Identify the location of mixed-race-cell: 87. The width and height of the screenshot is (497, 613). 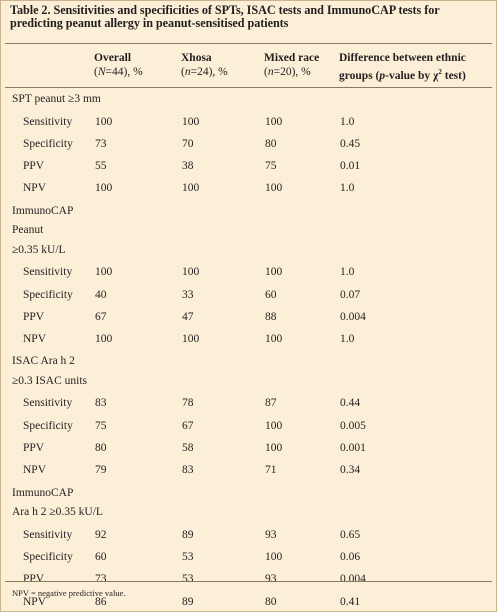
(271, 403).